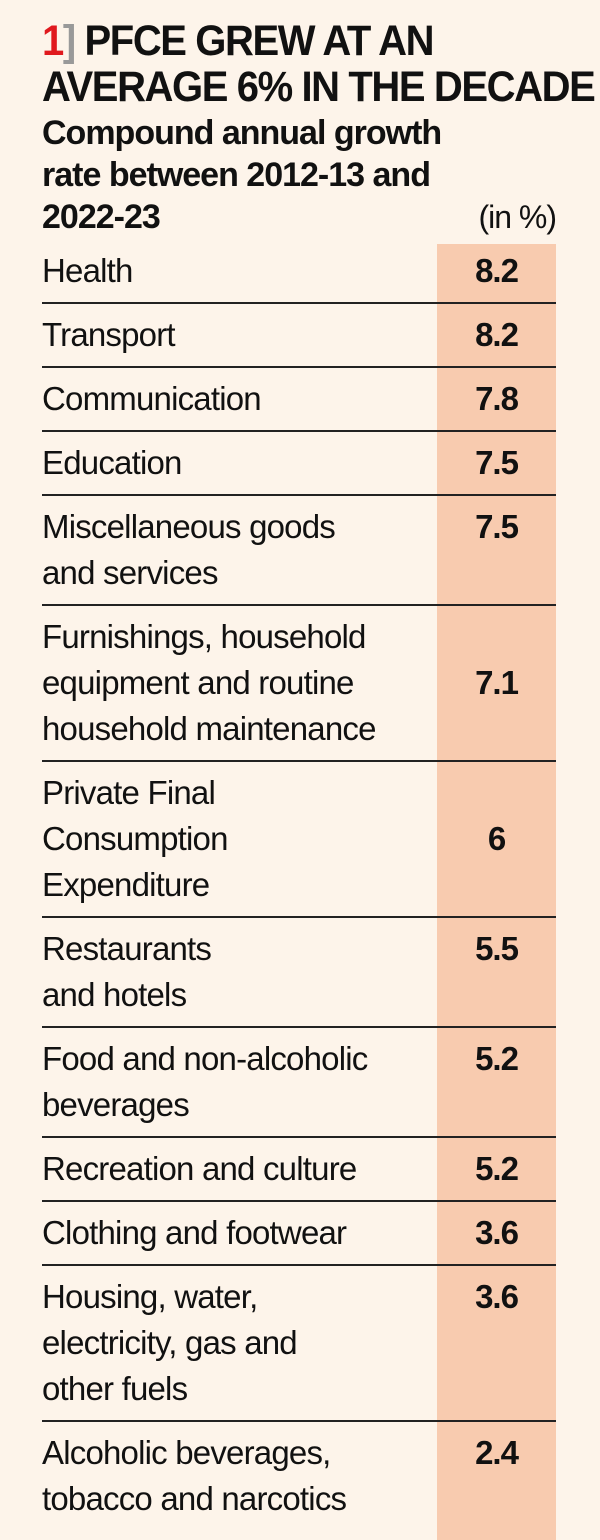 The width and height of the screenshot is (600, 1540). Describe the element at coordinates (239, 1082) in the screenshot. I see `row-label: Food and non-alcoholic beverages` at that location.